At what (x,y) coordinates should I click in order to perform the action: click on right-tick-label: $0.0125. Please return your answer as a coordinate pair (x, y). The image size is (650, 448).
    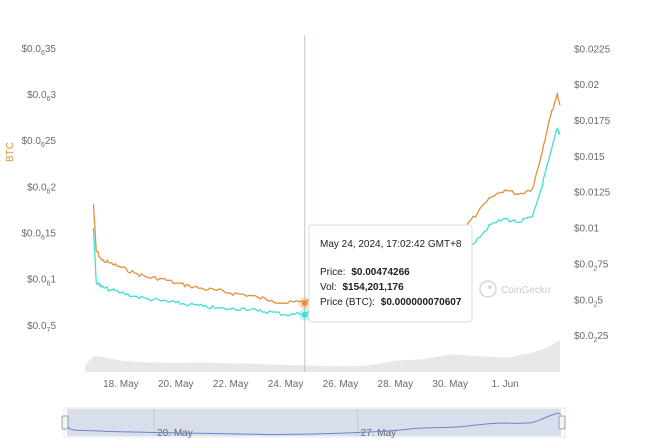
    Looking at the image, I should click on (592, 193).